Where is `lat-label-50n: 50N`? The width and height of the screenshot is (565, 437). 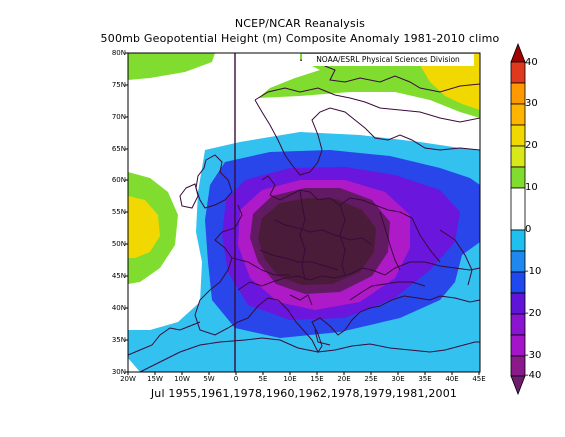 lat-label-50n: 50N is located at coordinates (118, 244).